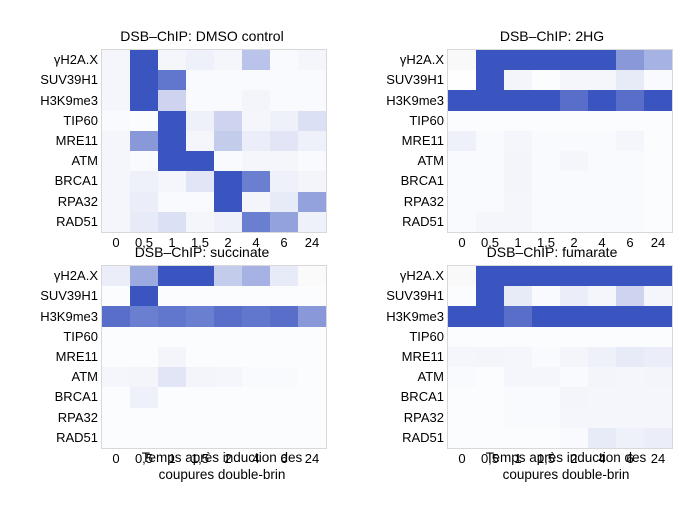  I want to click on panel-title: DSB–ChIP: 2HG, so click(552, 36).